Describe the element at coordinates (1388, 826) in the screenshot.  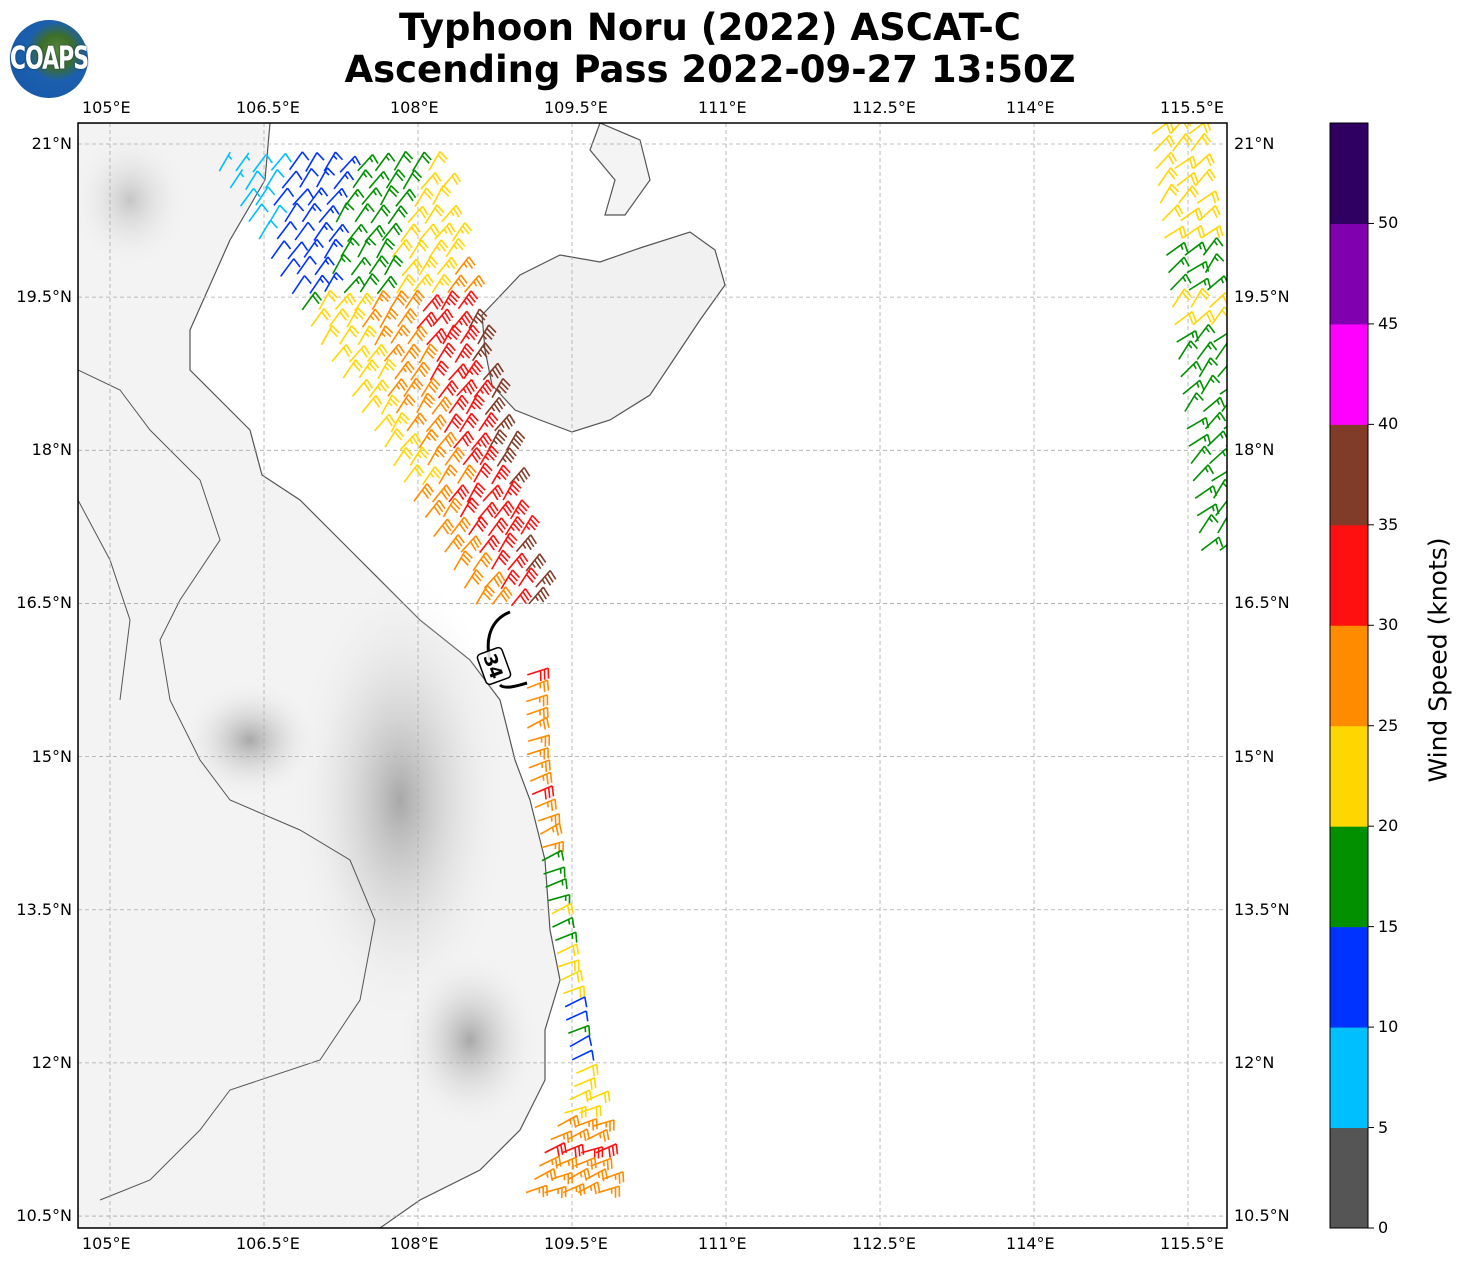
I see `colorbar-tick: 20` at that location.